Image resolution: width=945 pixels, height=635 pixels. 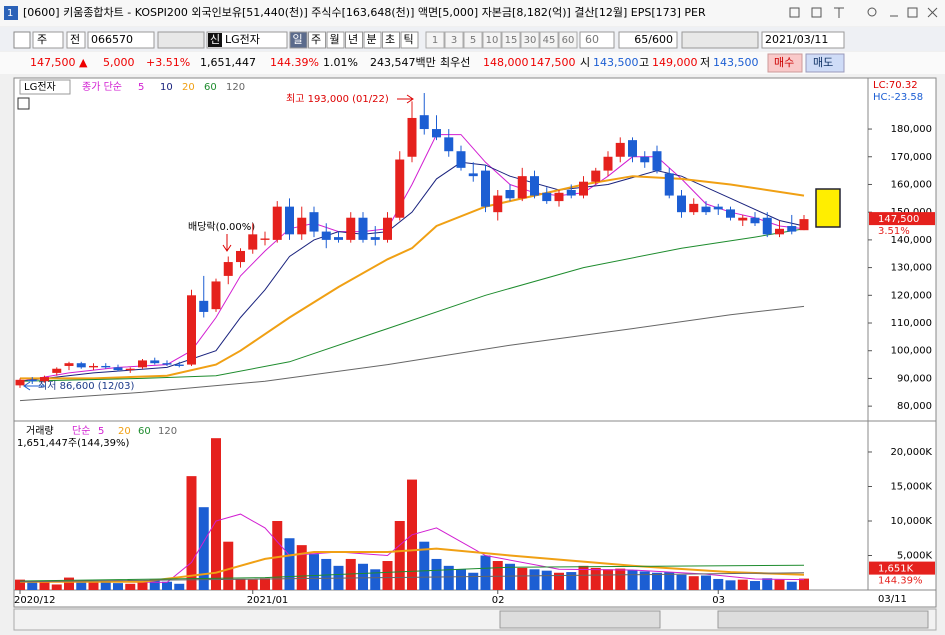 What do you see at coordinates (228, 62) in the screenshot?
I see `volume: 1,651,447` at bounding box center [228, 62].